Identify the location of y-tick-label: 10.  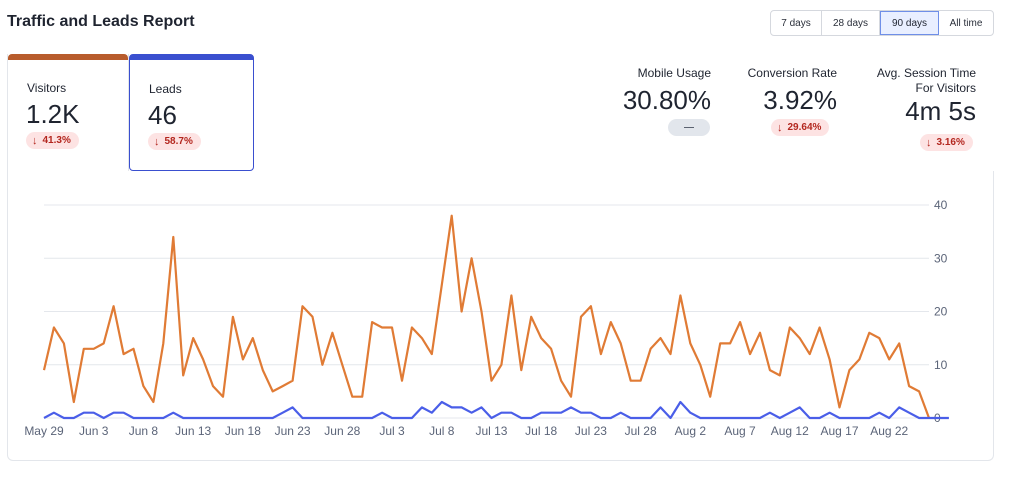
(941, 365).